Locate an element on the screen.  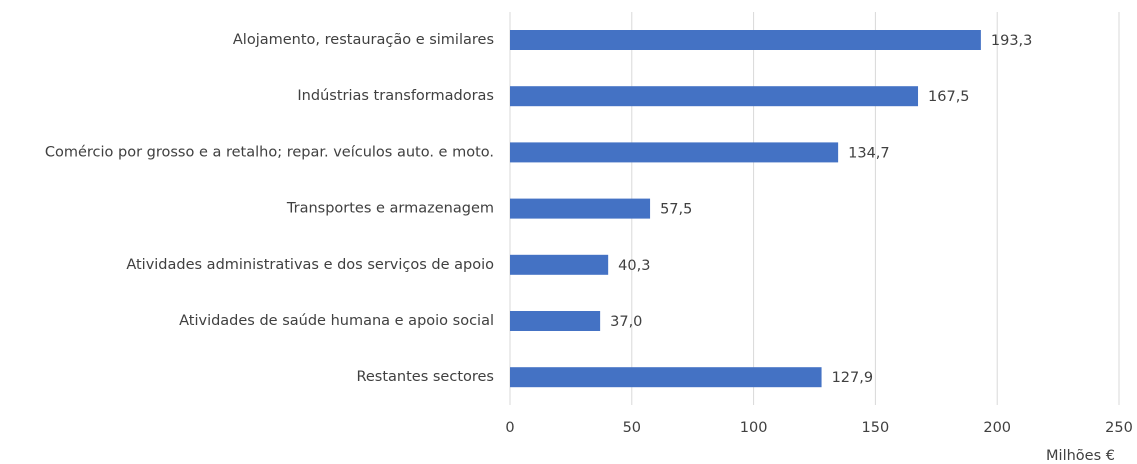
x-tick-label: 200 is located at coordinates (997, 428).